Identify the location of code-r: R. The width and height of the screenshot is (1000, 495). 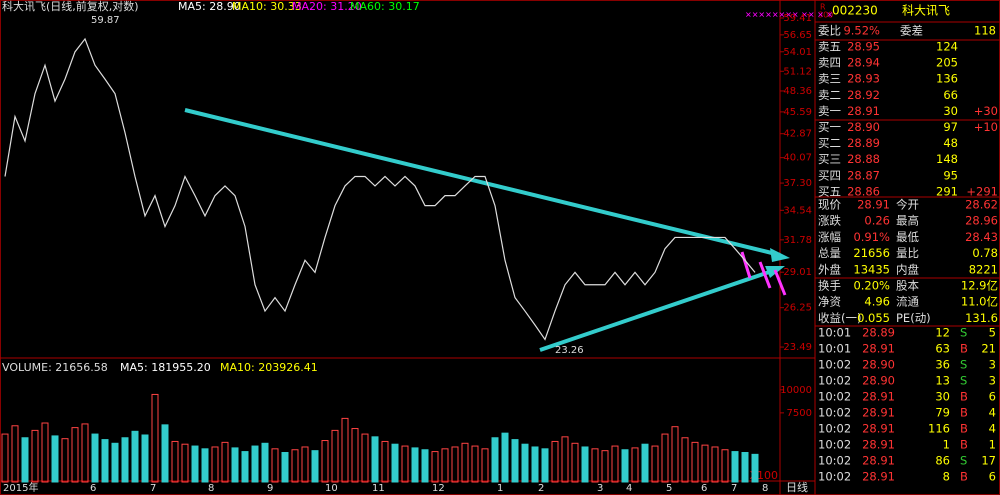
(823, 7).